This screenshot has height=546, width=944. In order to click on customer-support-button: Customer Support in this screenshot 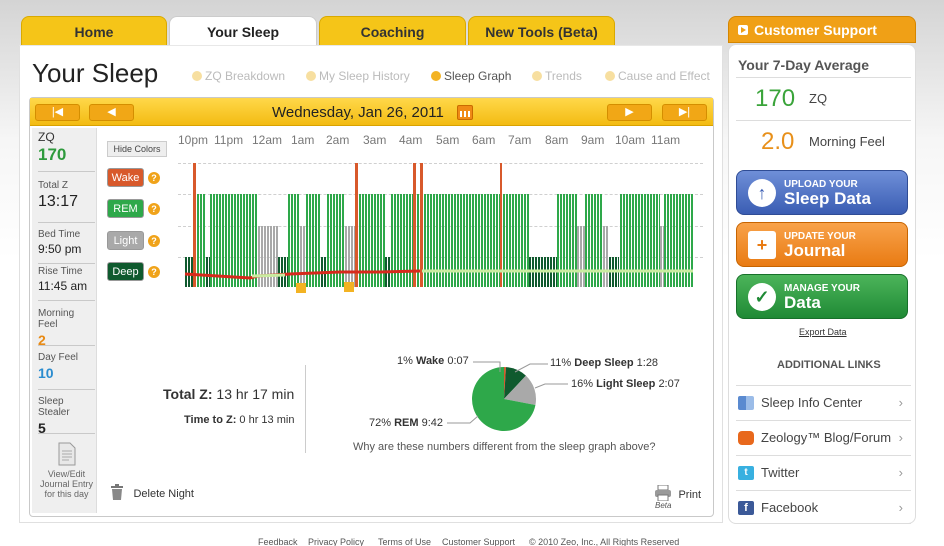, I will do `click(822, 29)`.